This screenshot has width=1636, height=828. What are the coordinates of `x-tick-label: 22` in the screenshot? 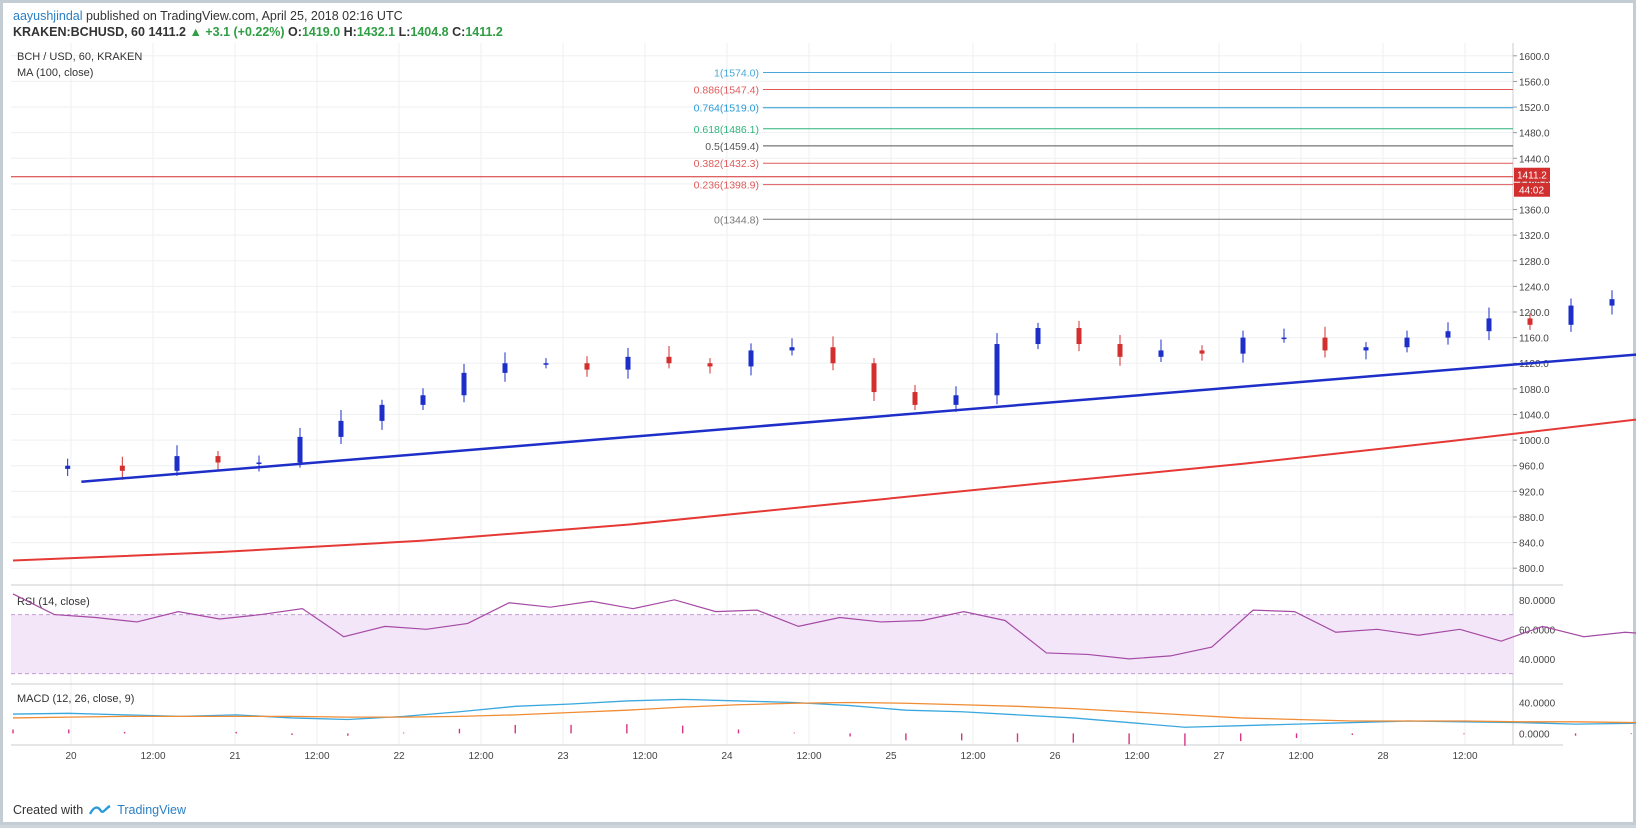 It's located at (399, 756).